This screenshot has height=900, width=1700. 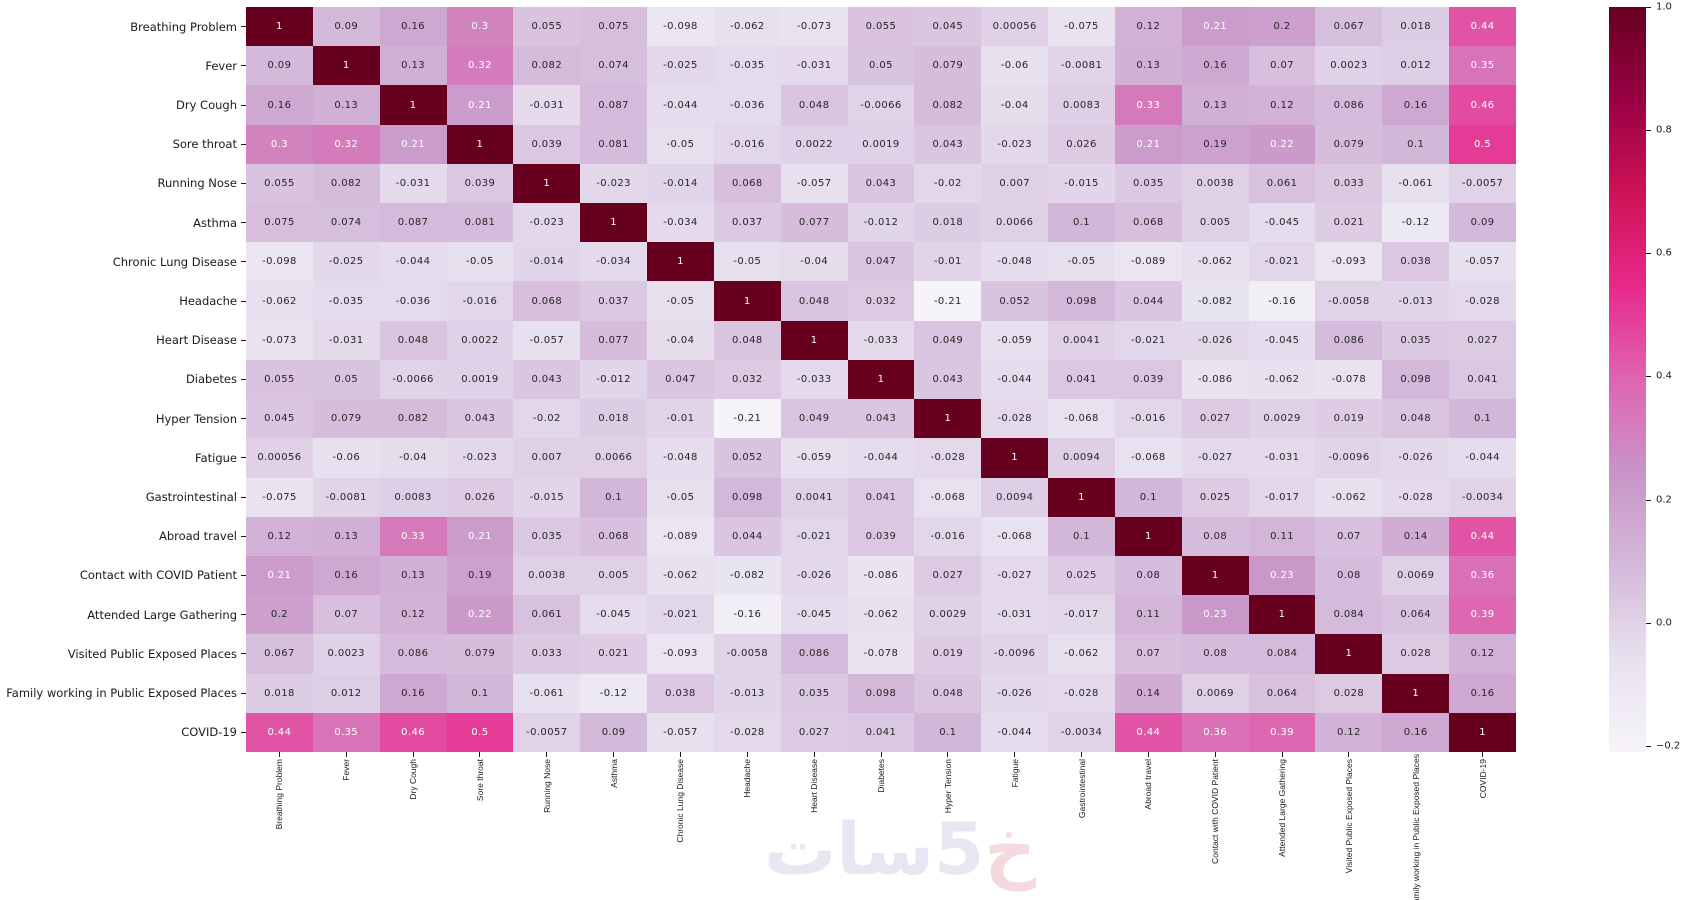 What do you see at coordinates (1148, 223) in the screenshot?
I see `heatmap-cell: 0.068` at bounding box center [1148, 223].